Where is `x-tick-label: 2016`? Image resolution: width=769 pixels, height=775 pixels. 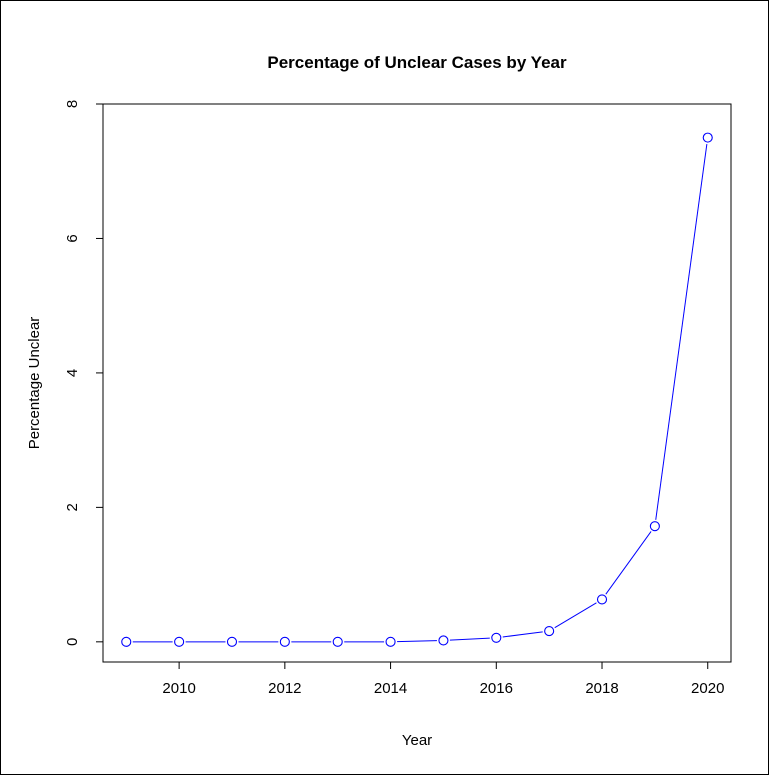 x-tick-label: 2016 is located at coordinates (496, 688).